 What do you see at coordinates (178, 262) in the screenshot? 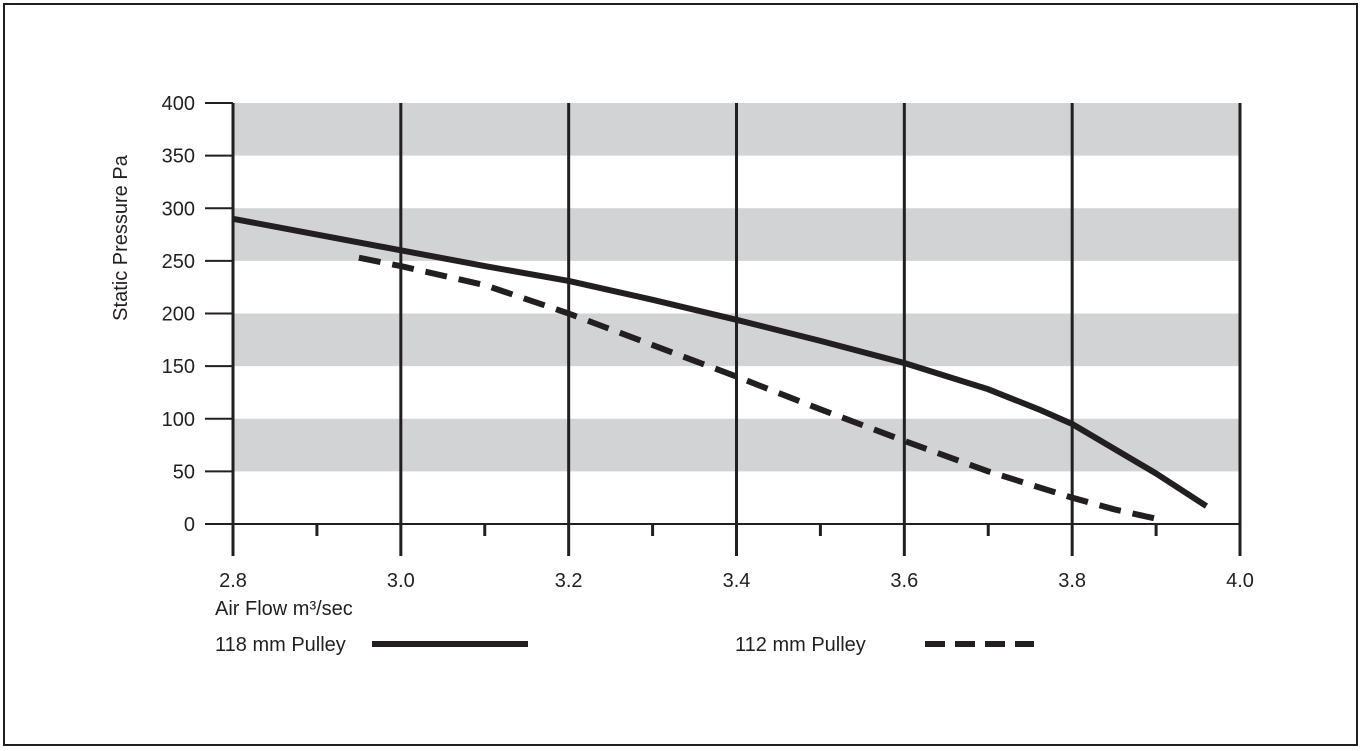
I see `y-tick-label-250: 250` at bounding box center [178, 262].